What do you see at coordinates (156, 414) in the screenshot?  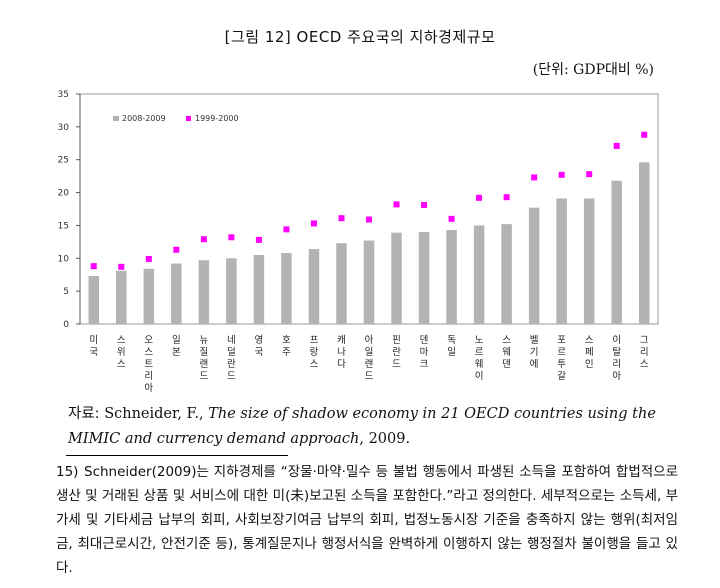 I see `source-author: Schneider, F.,` at bounding box center [156, 414].